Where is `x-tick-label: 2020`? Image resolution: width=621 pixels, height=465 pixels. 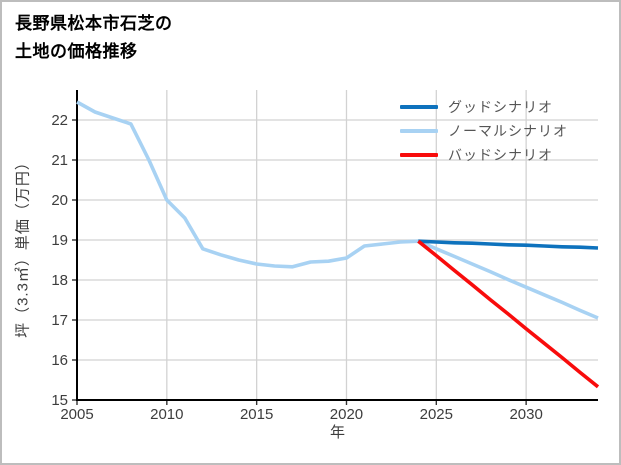
x-tick-label: 2020 is located at coordinates (346, 414).